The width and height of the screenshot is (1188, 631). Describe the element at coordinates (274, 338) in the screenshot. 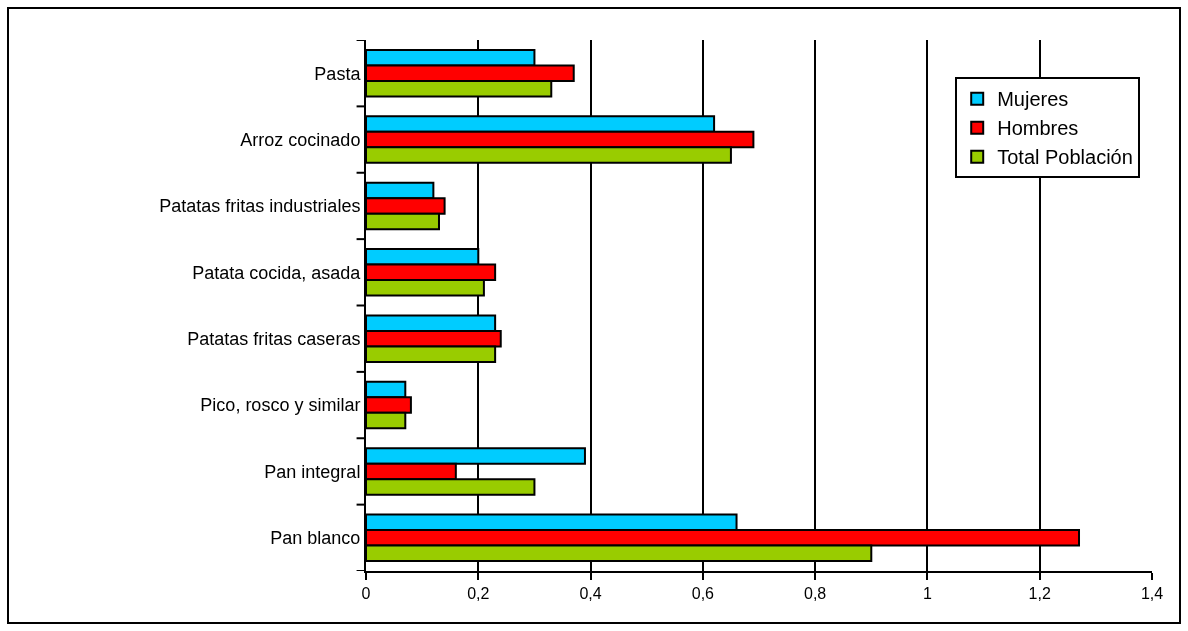

I see `y-tick-label: Patatas fritas caseras` at that location.